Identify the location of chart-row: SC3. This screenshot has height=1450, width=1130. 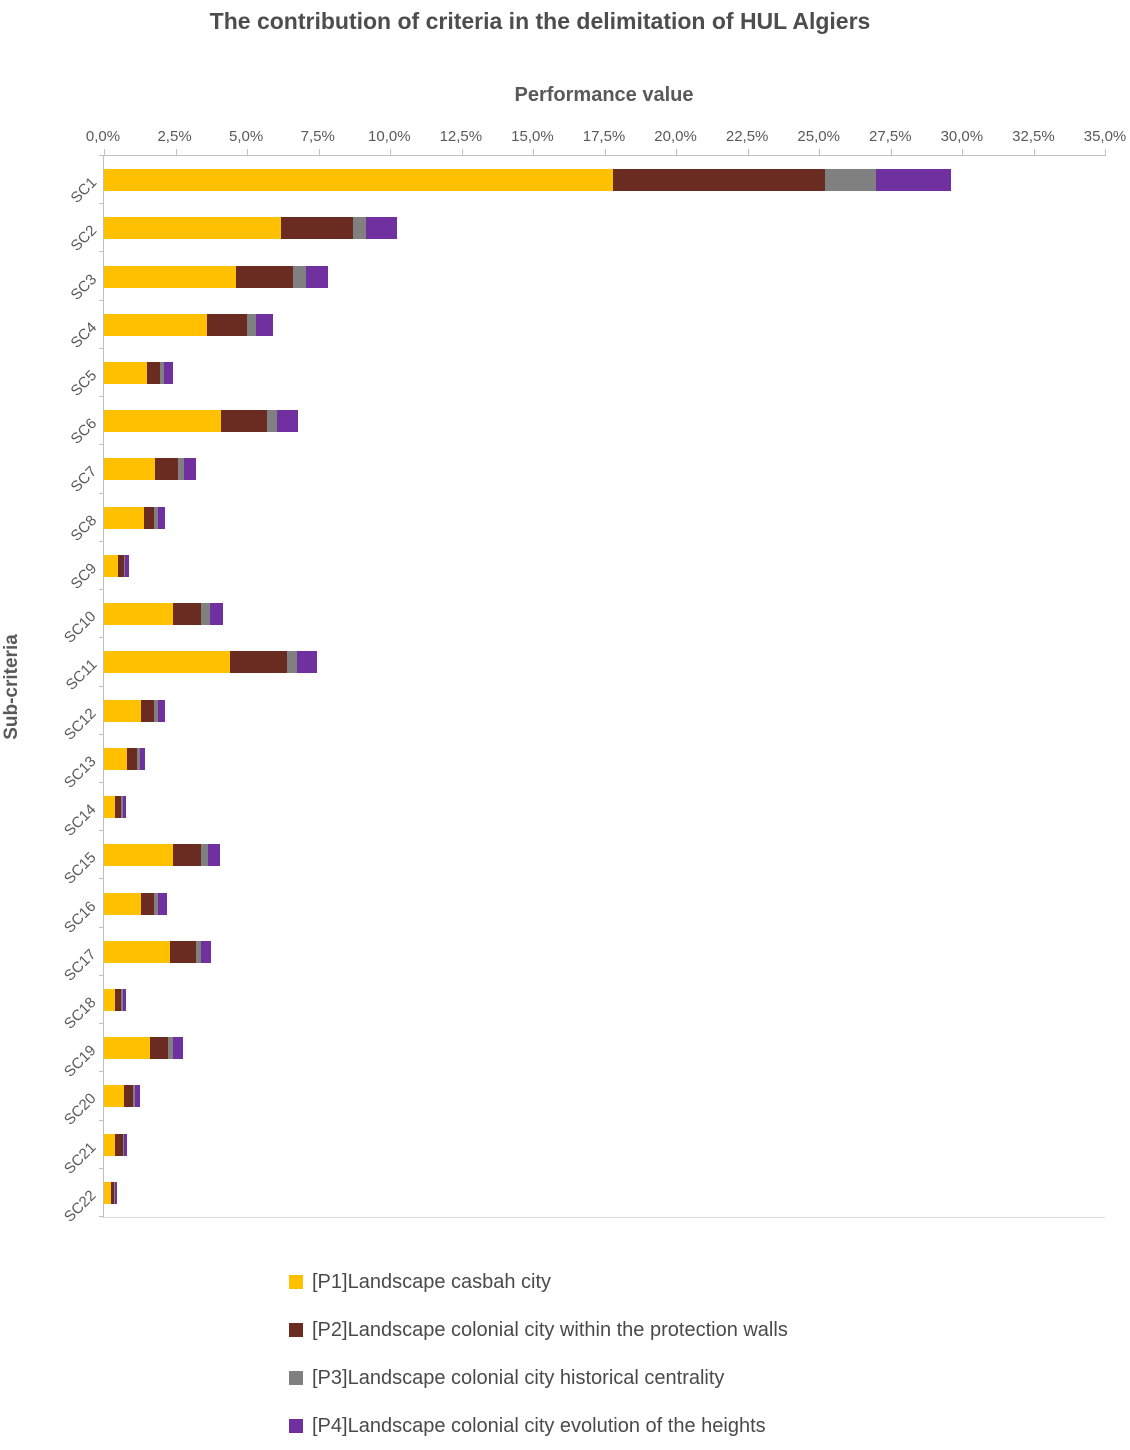
(586, 277).